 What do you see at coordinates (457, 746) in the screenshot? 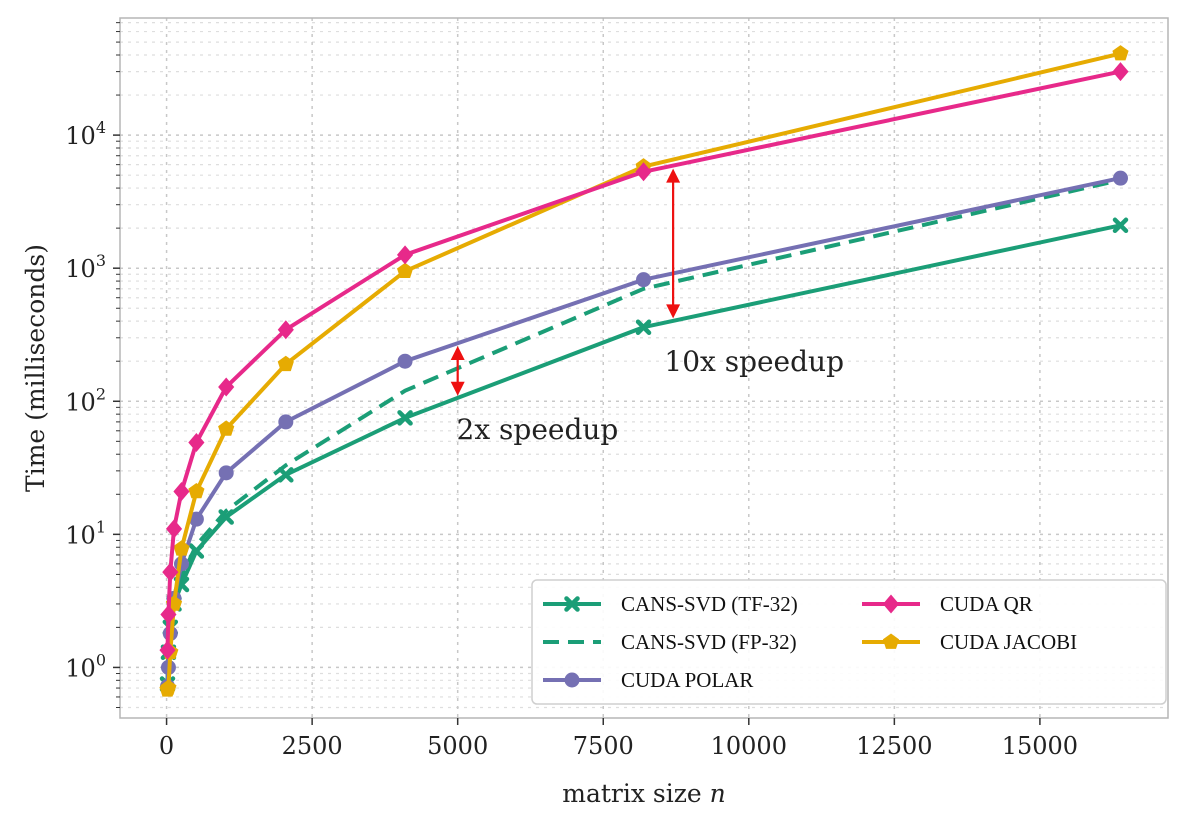
I see `x-tick-label: 5000` at bounding box center [457, 746].